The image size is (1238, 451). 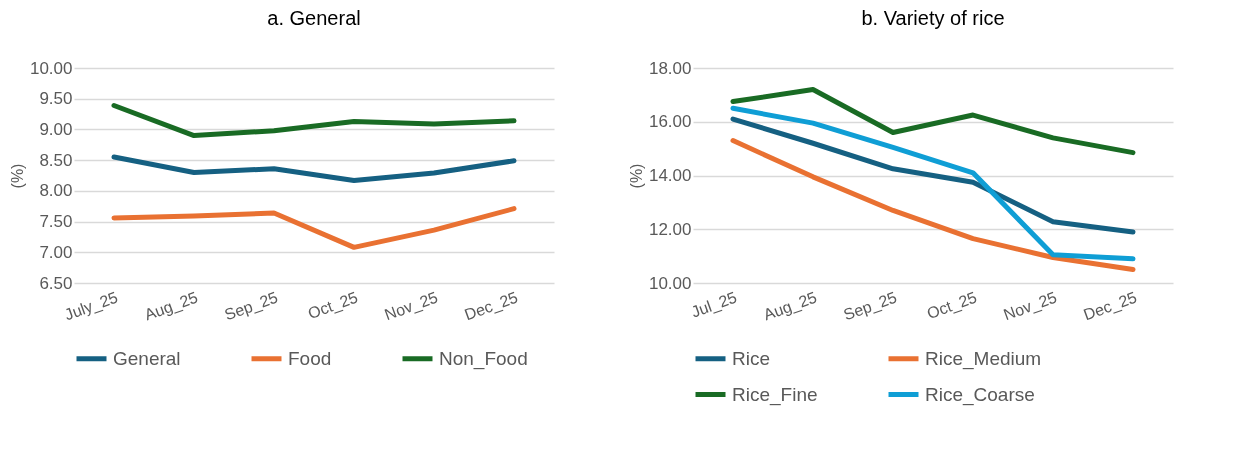 I want to click on legend-label: Rice_Coarse, so click(x=980, y=394).